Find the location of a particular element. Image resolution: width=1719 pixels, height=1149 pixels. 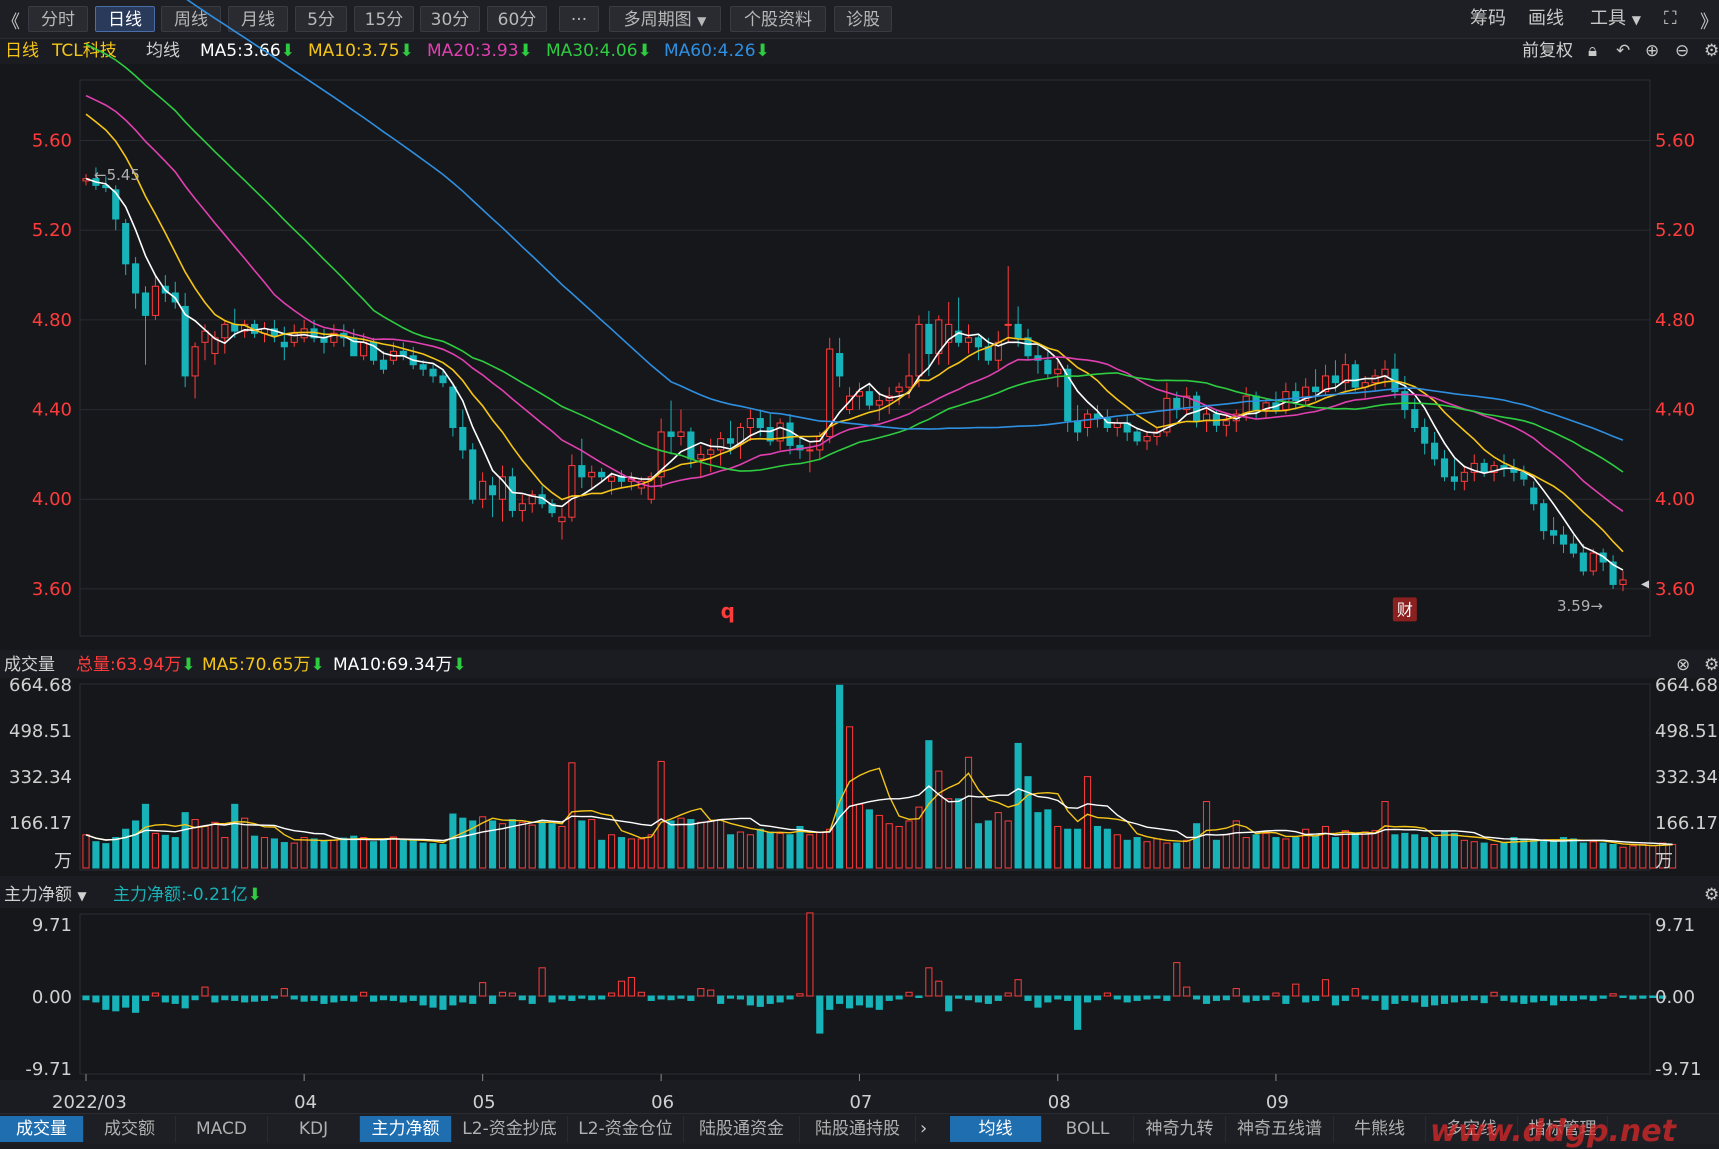

period-button: 周线 is located at coordinates (191, 19).